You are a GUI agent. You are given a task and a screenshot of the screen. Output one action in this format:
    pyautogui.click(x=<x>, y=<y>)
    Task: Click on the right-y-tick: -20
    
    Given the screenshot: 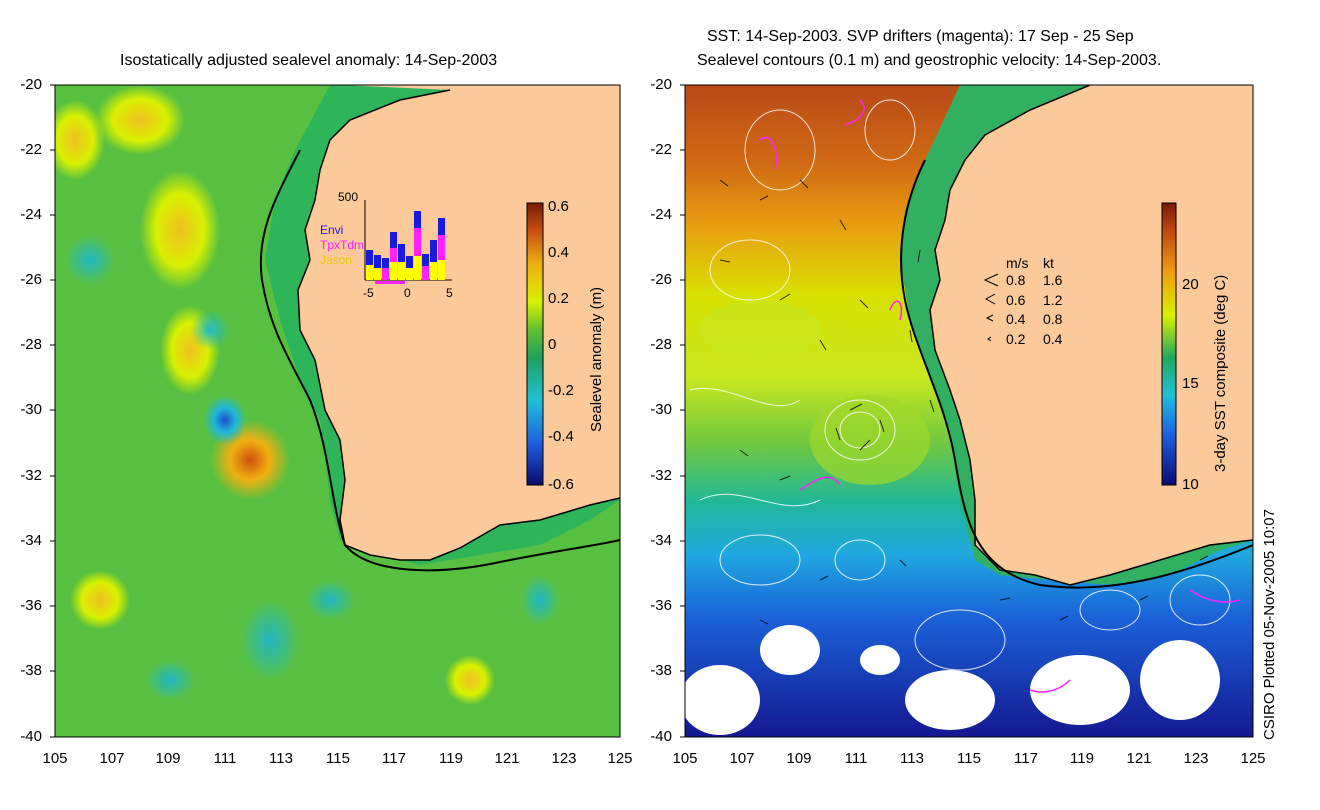 What is the action you would take?
    pyautogui.click(x=661, y=84)
    